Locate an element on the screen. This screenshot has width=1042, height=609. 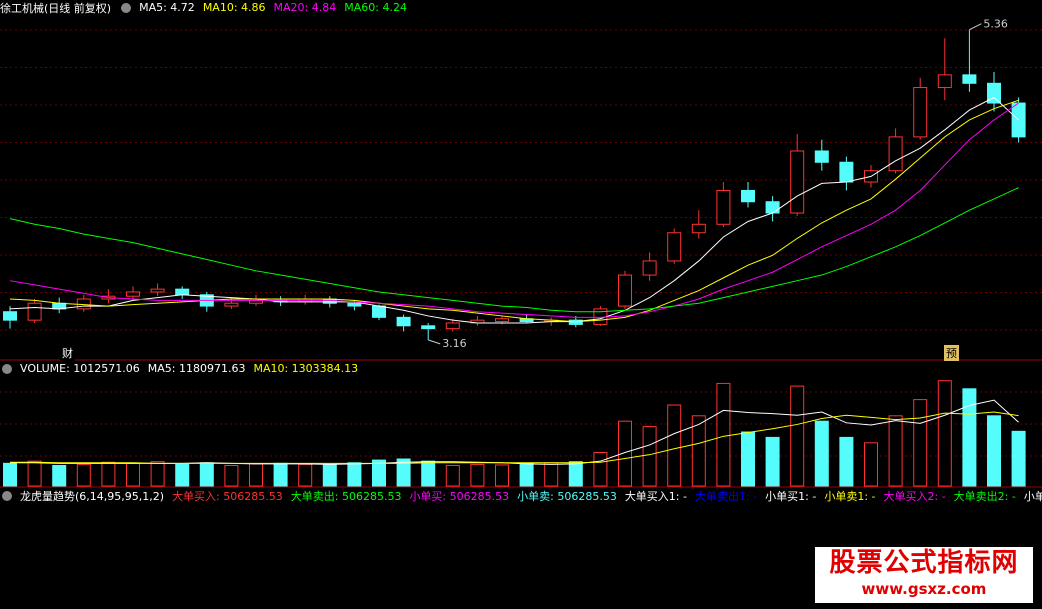
indicator-value: 大单买入2: - is located at coordinates (914, 496).